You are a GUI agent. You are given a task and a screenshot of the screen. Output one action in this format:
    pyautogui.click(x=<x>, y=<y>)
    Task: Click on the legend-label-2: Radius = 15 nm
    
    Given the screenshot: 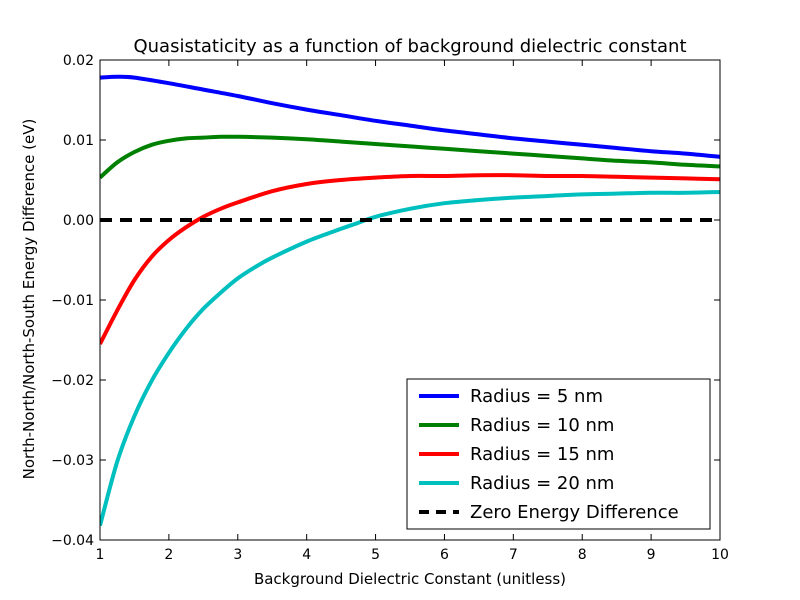 What is the action you would take?
    pyautogui.click(x=542, y=454)
    